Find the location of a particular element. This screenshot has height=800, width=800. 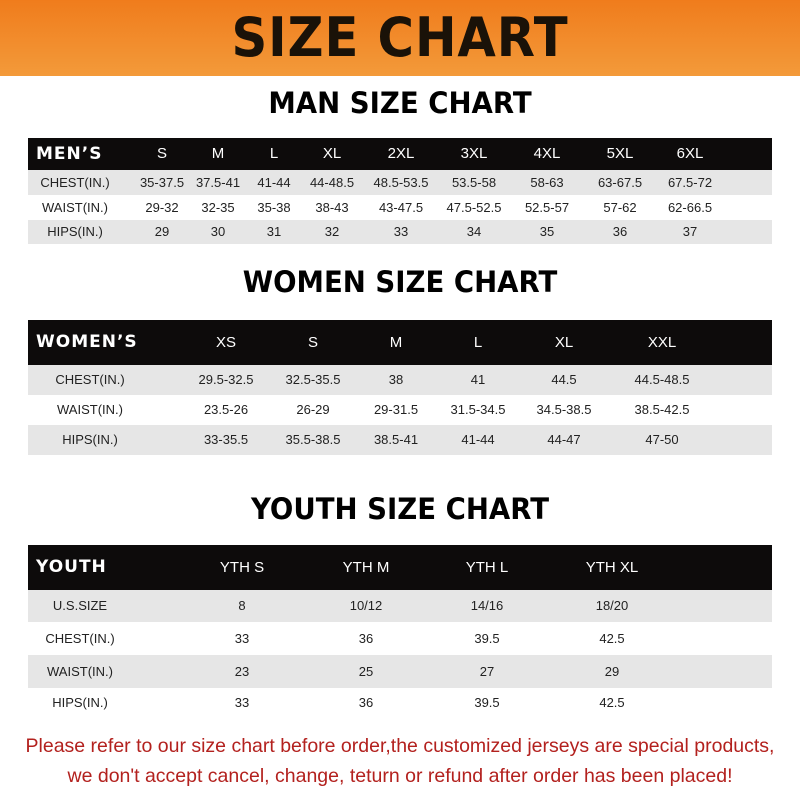

table-cell: 35.5-38.5 is located at coordinates (313, 439).